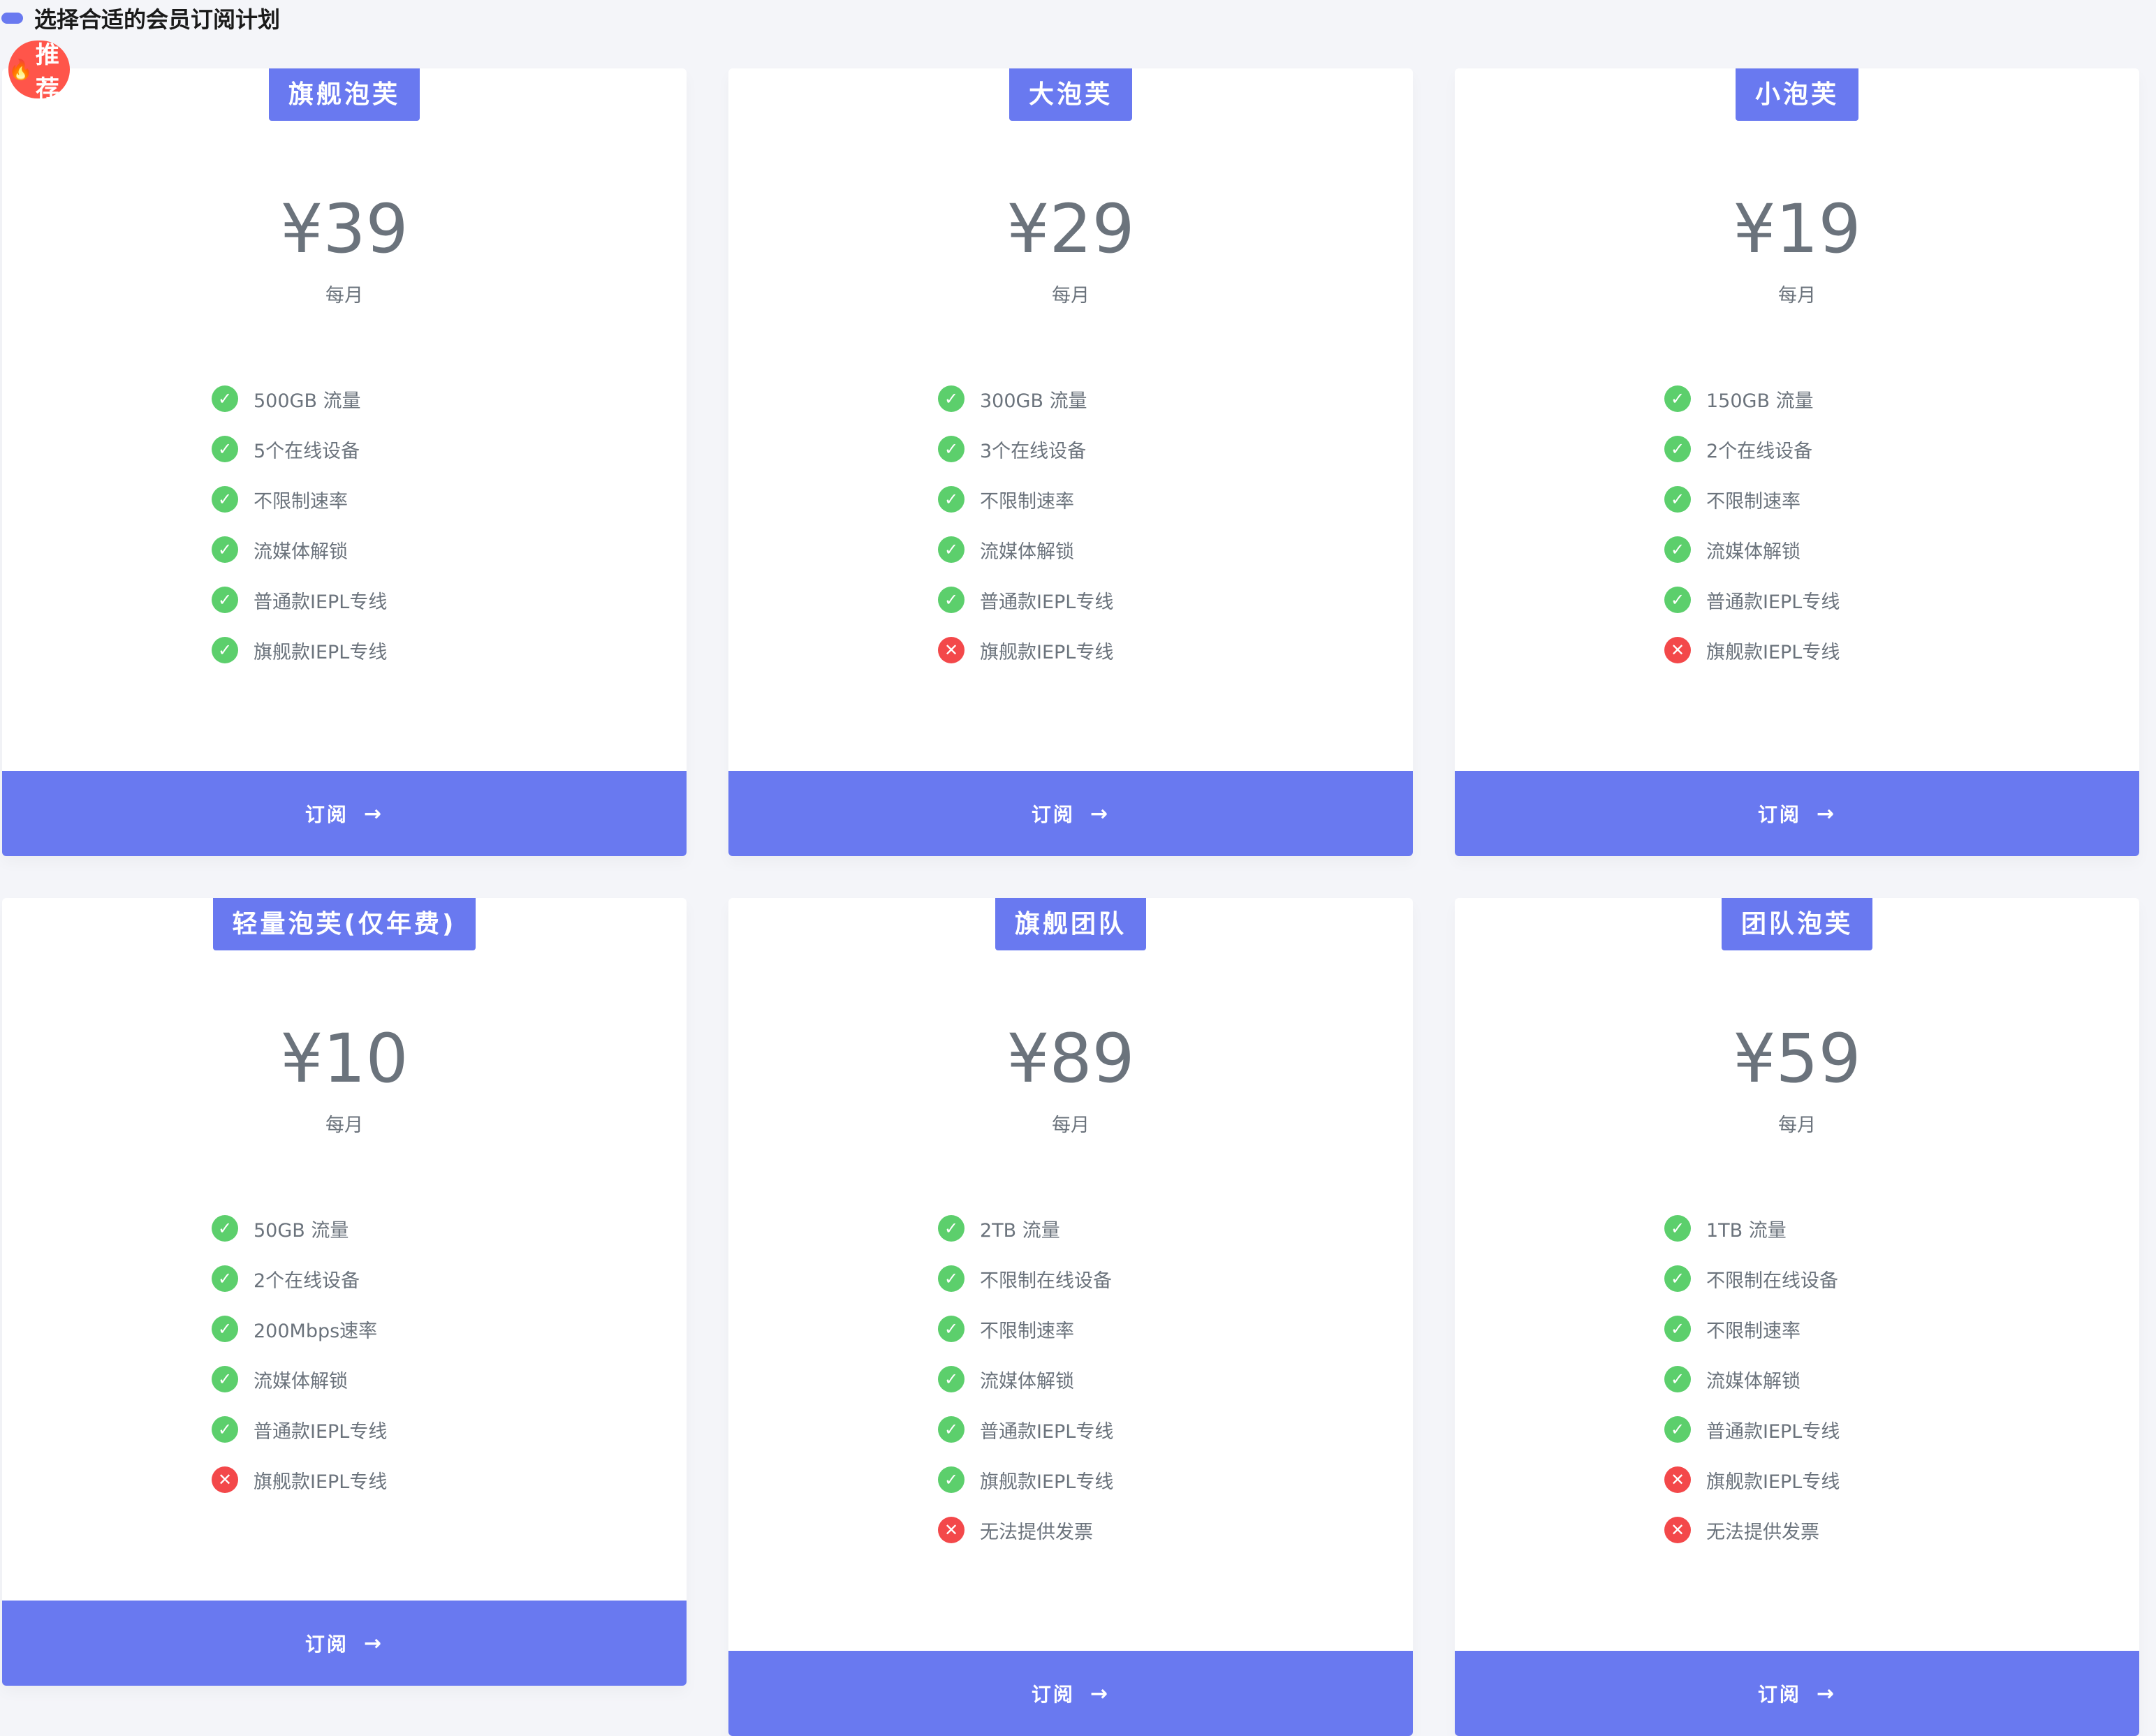  What do you see at coordinates (307, 401) in the screenshot?
I see `feature-text: 500GB 流量` at bounding box center [307, 401].